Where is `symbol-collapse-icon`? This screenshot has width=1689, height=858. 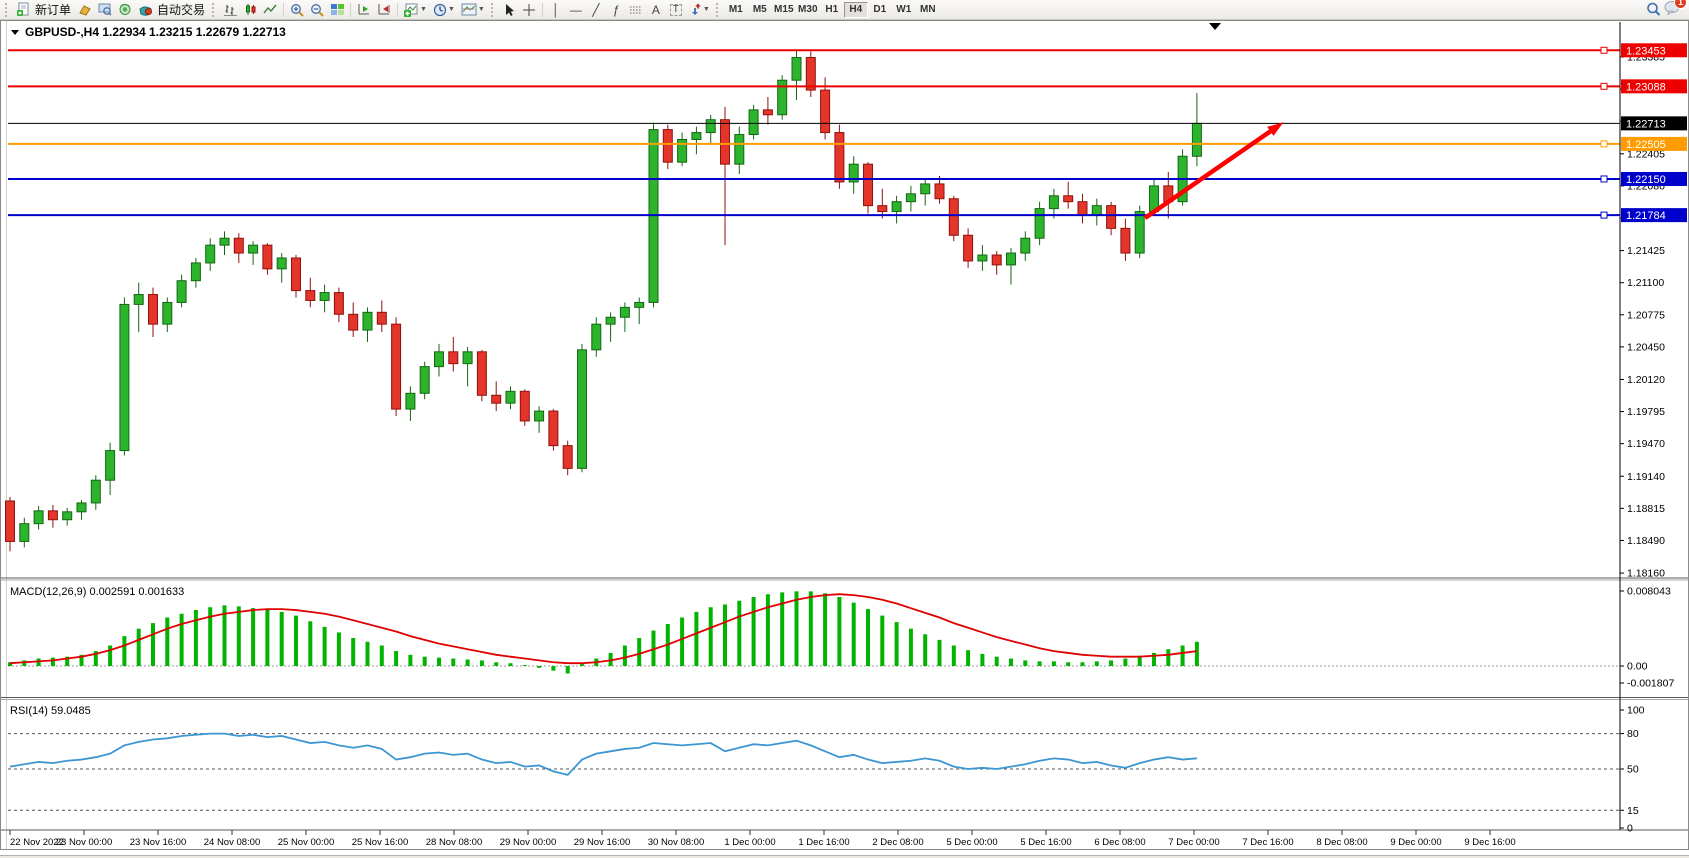
symbol-collapse-icon is located at coordinates (15, 32).